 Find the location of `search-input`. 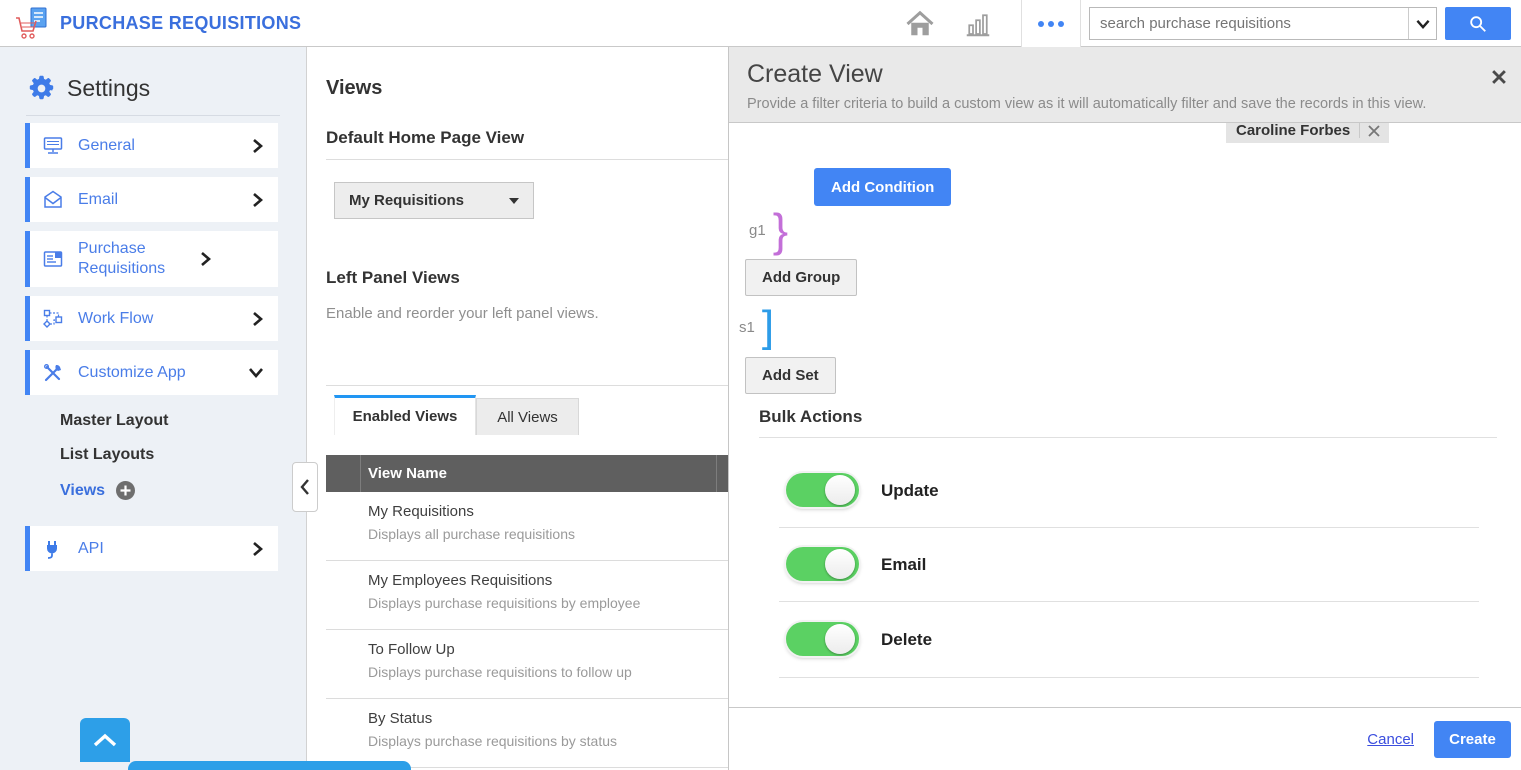

search-input is located at coordinates (1249, 23).